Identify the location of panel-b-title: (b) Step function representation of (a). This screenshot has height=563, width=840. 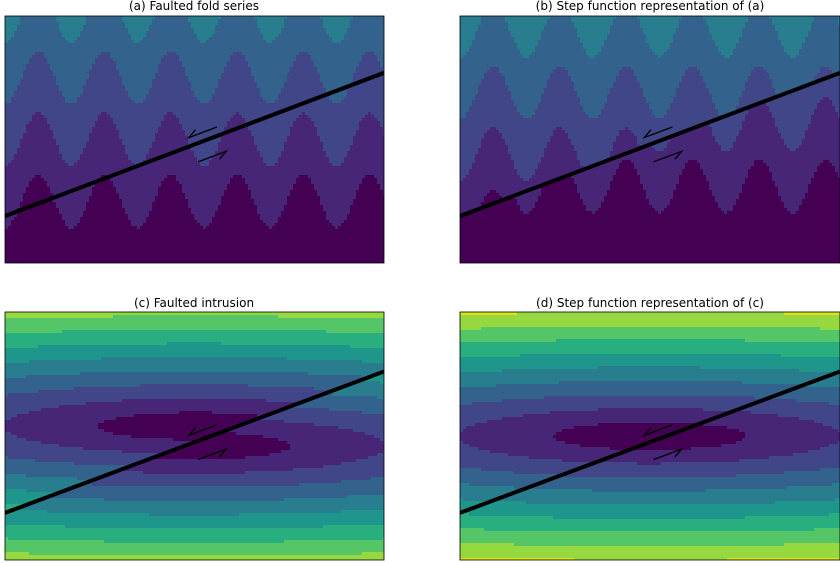
(650, 6).